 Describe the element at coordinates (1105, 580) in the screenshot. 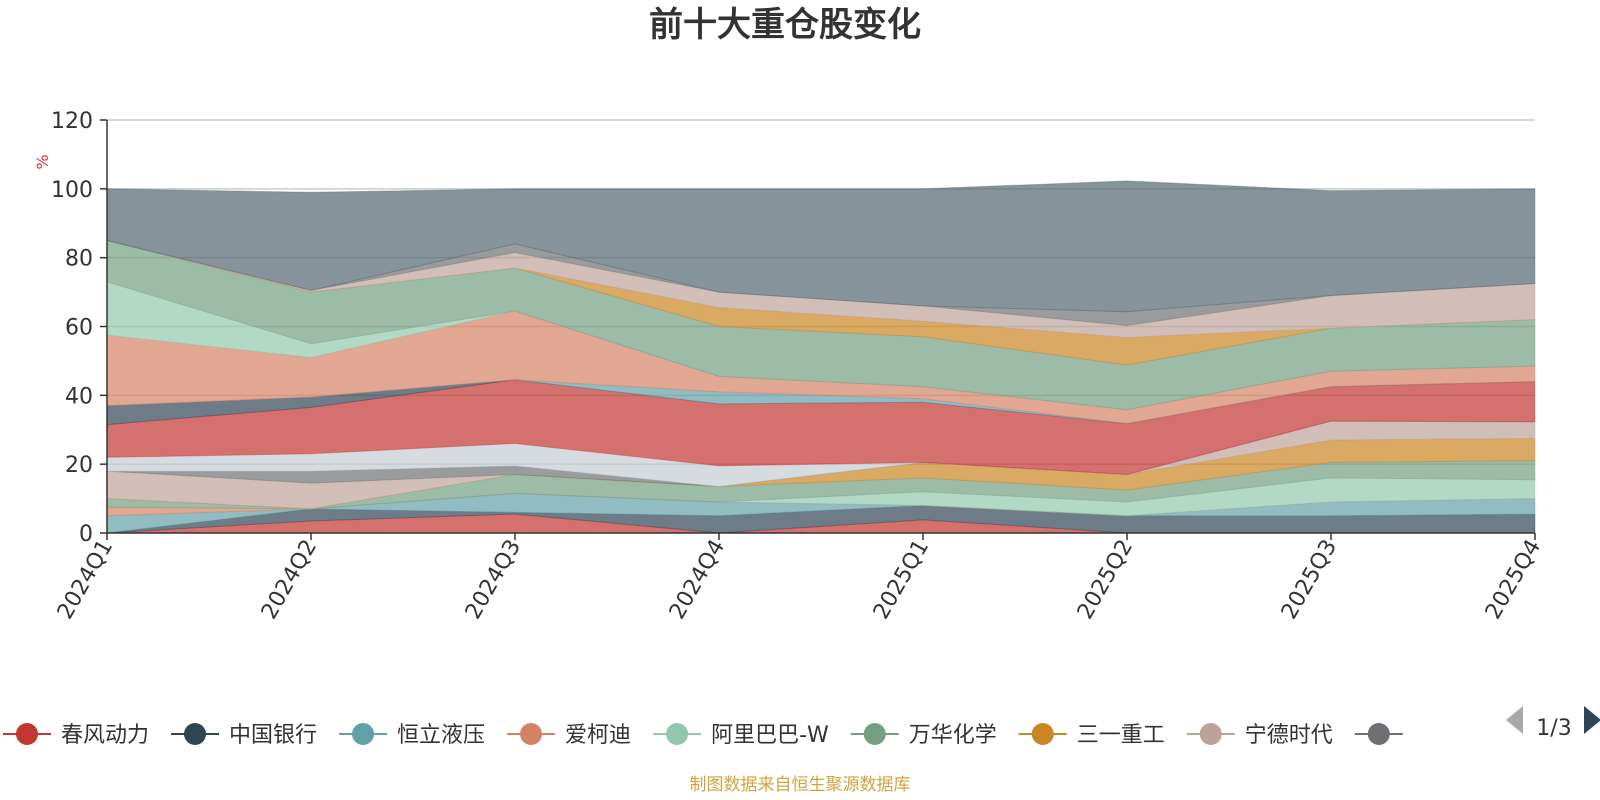

I see `x-tick-label: 2025Q2` at that location.